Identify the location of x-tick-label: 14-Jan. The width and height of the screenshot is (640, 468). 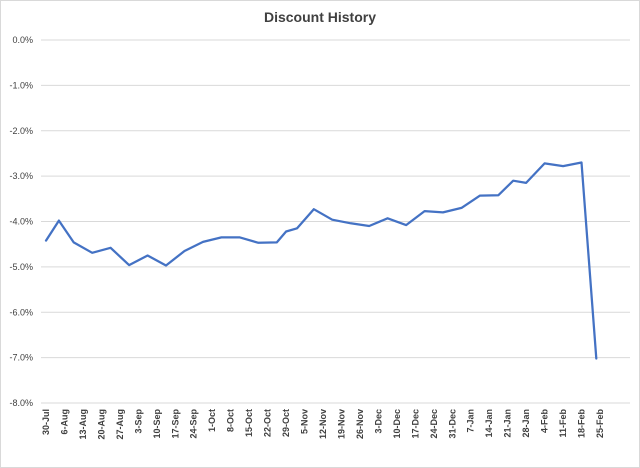
(489, 423).